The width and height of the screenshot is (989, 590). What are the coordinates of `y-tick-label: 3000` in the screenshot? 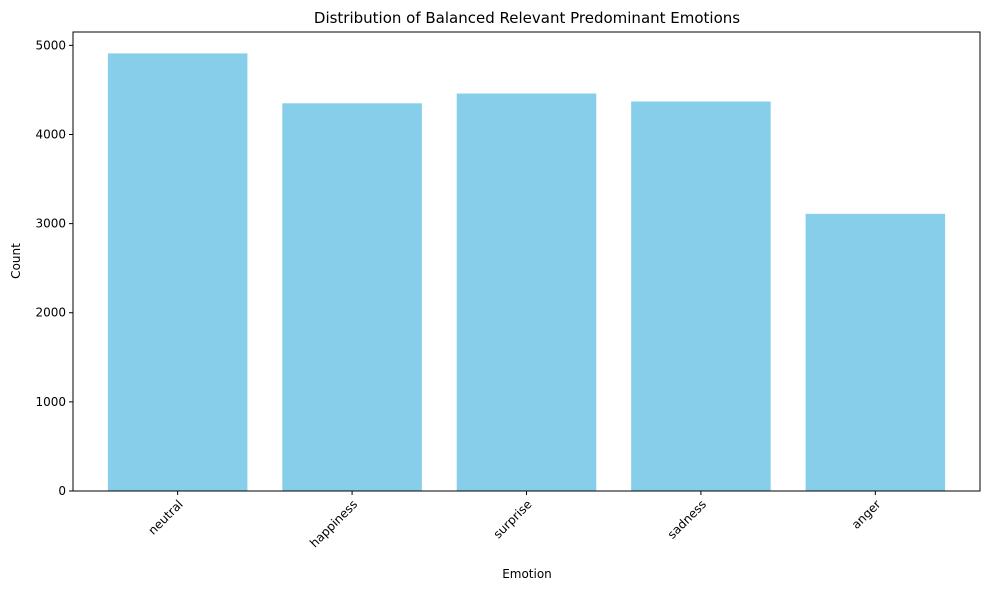 It's located at (50, 224).